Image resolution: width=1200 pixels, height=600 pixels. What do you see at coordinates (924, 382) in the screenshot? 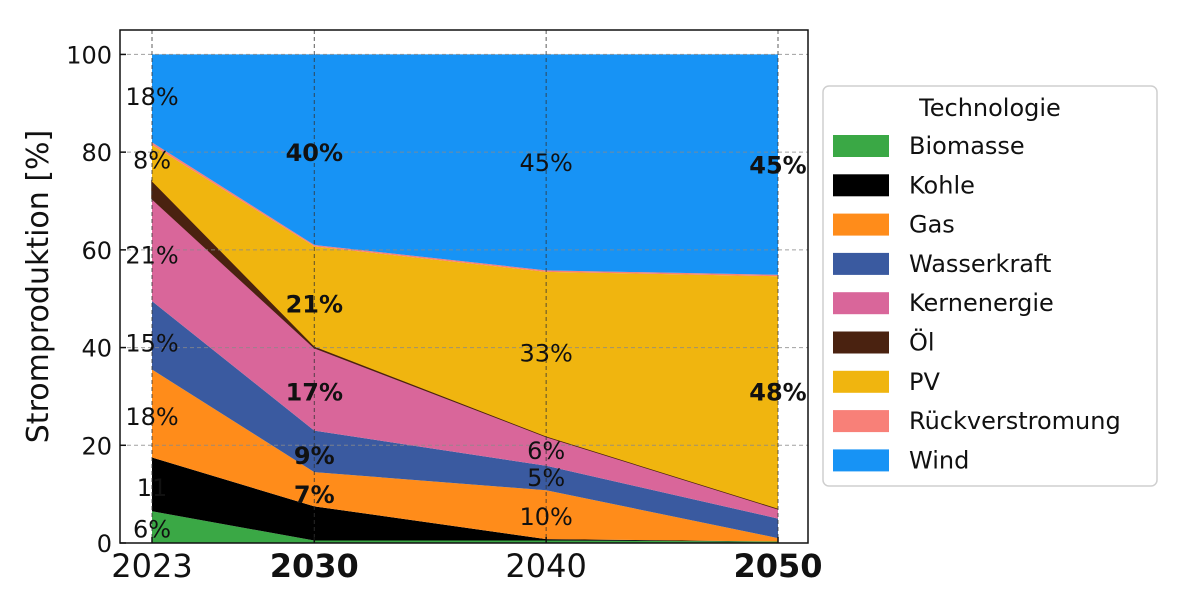
I see `legend-label-pv: PV` at bounding box center [924, 382].